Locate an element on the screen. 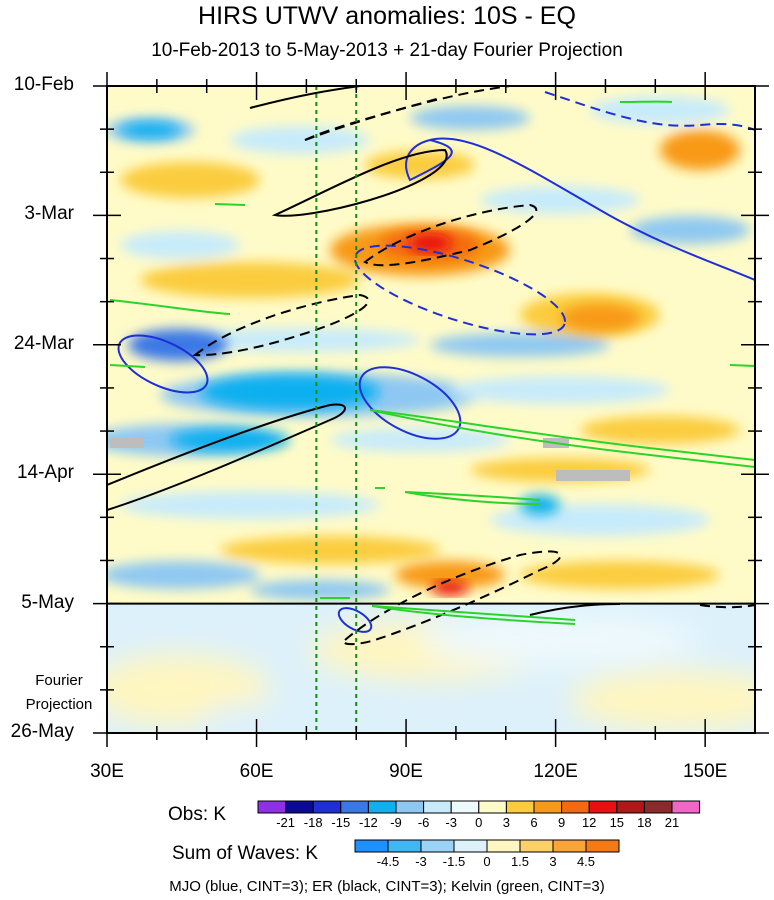 This screenshot has height=900, width=774. waves-colorbar-label: 0 is located at coordinates (487, 861).